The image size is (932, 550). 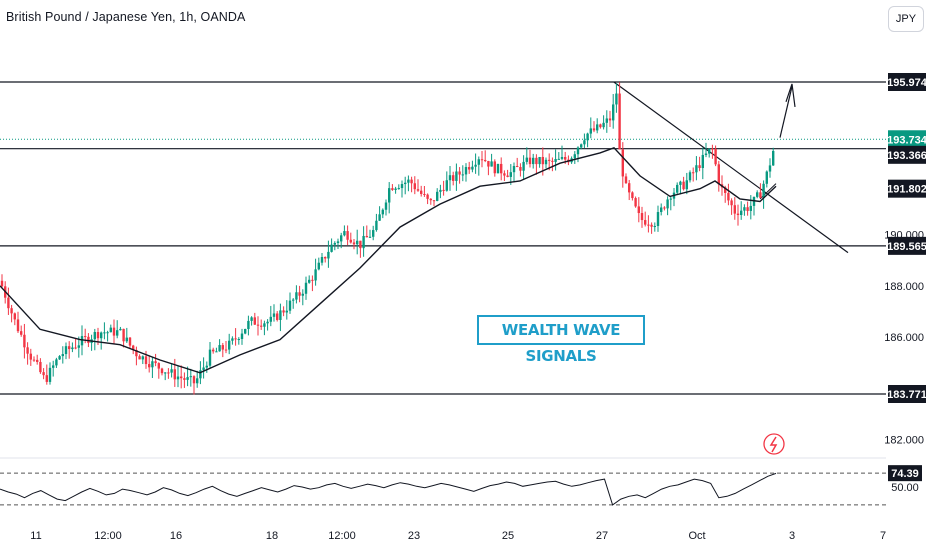 I want to click on y-tick-label: 182.000, so click(x=904, y=440).